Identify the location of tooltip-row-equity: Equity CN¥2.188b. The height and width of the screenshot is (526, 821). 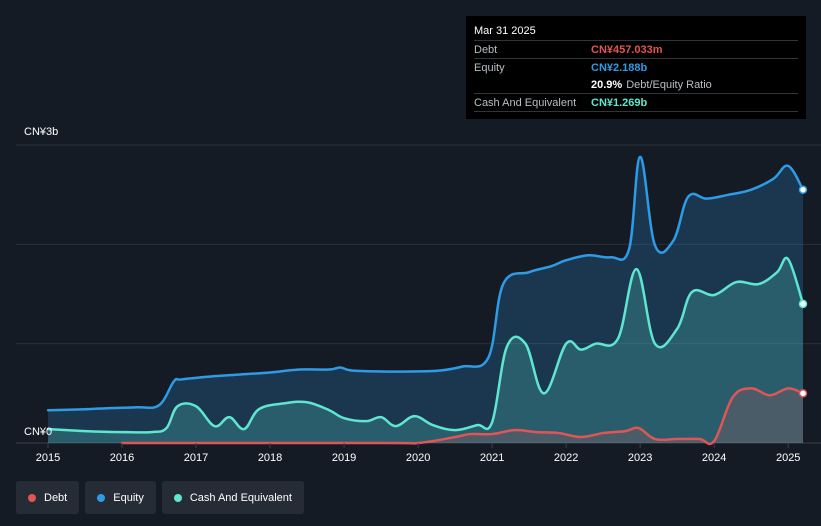
(636, 67).